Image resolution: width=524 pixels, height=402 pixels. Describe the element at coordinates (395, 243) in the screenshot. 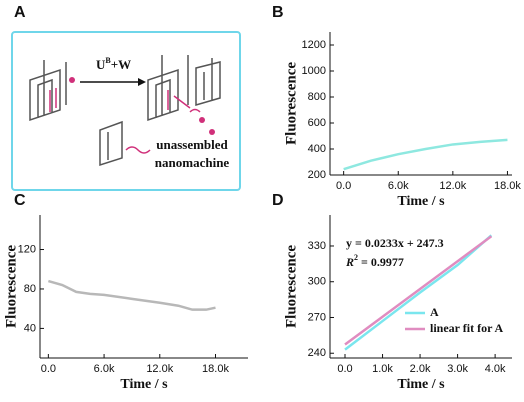

I see `equation: y = 0.0233x + 247.3` at that location.